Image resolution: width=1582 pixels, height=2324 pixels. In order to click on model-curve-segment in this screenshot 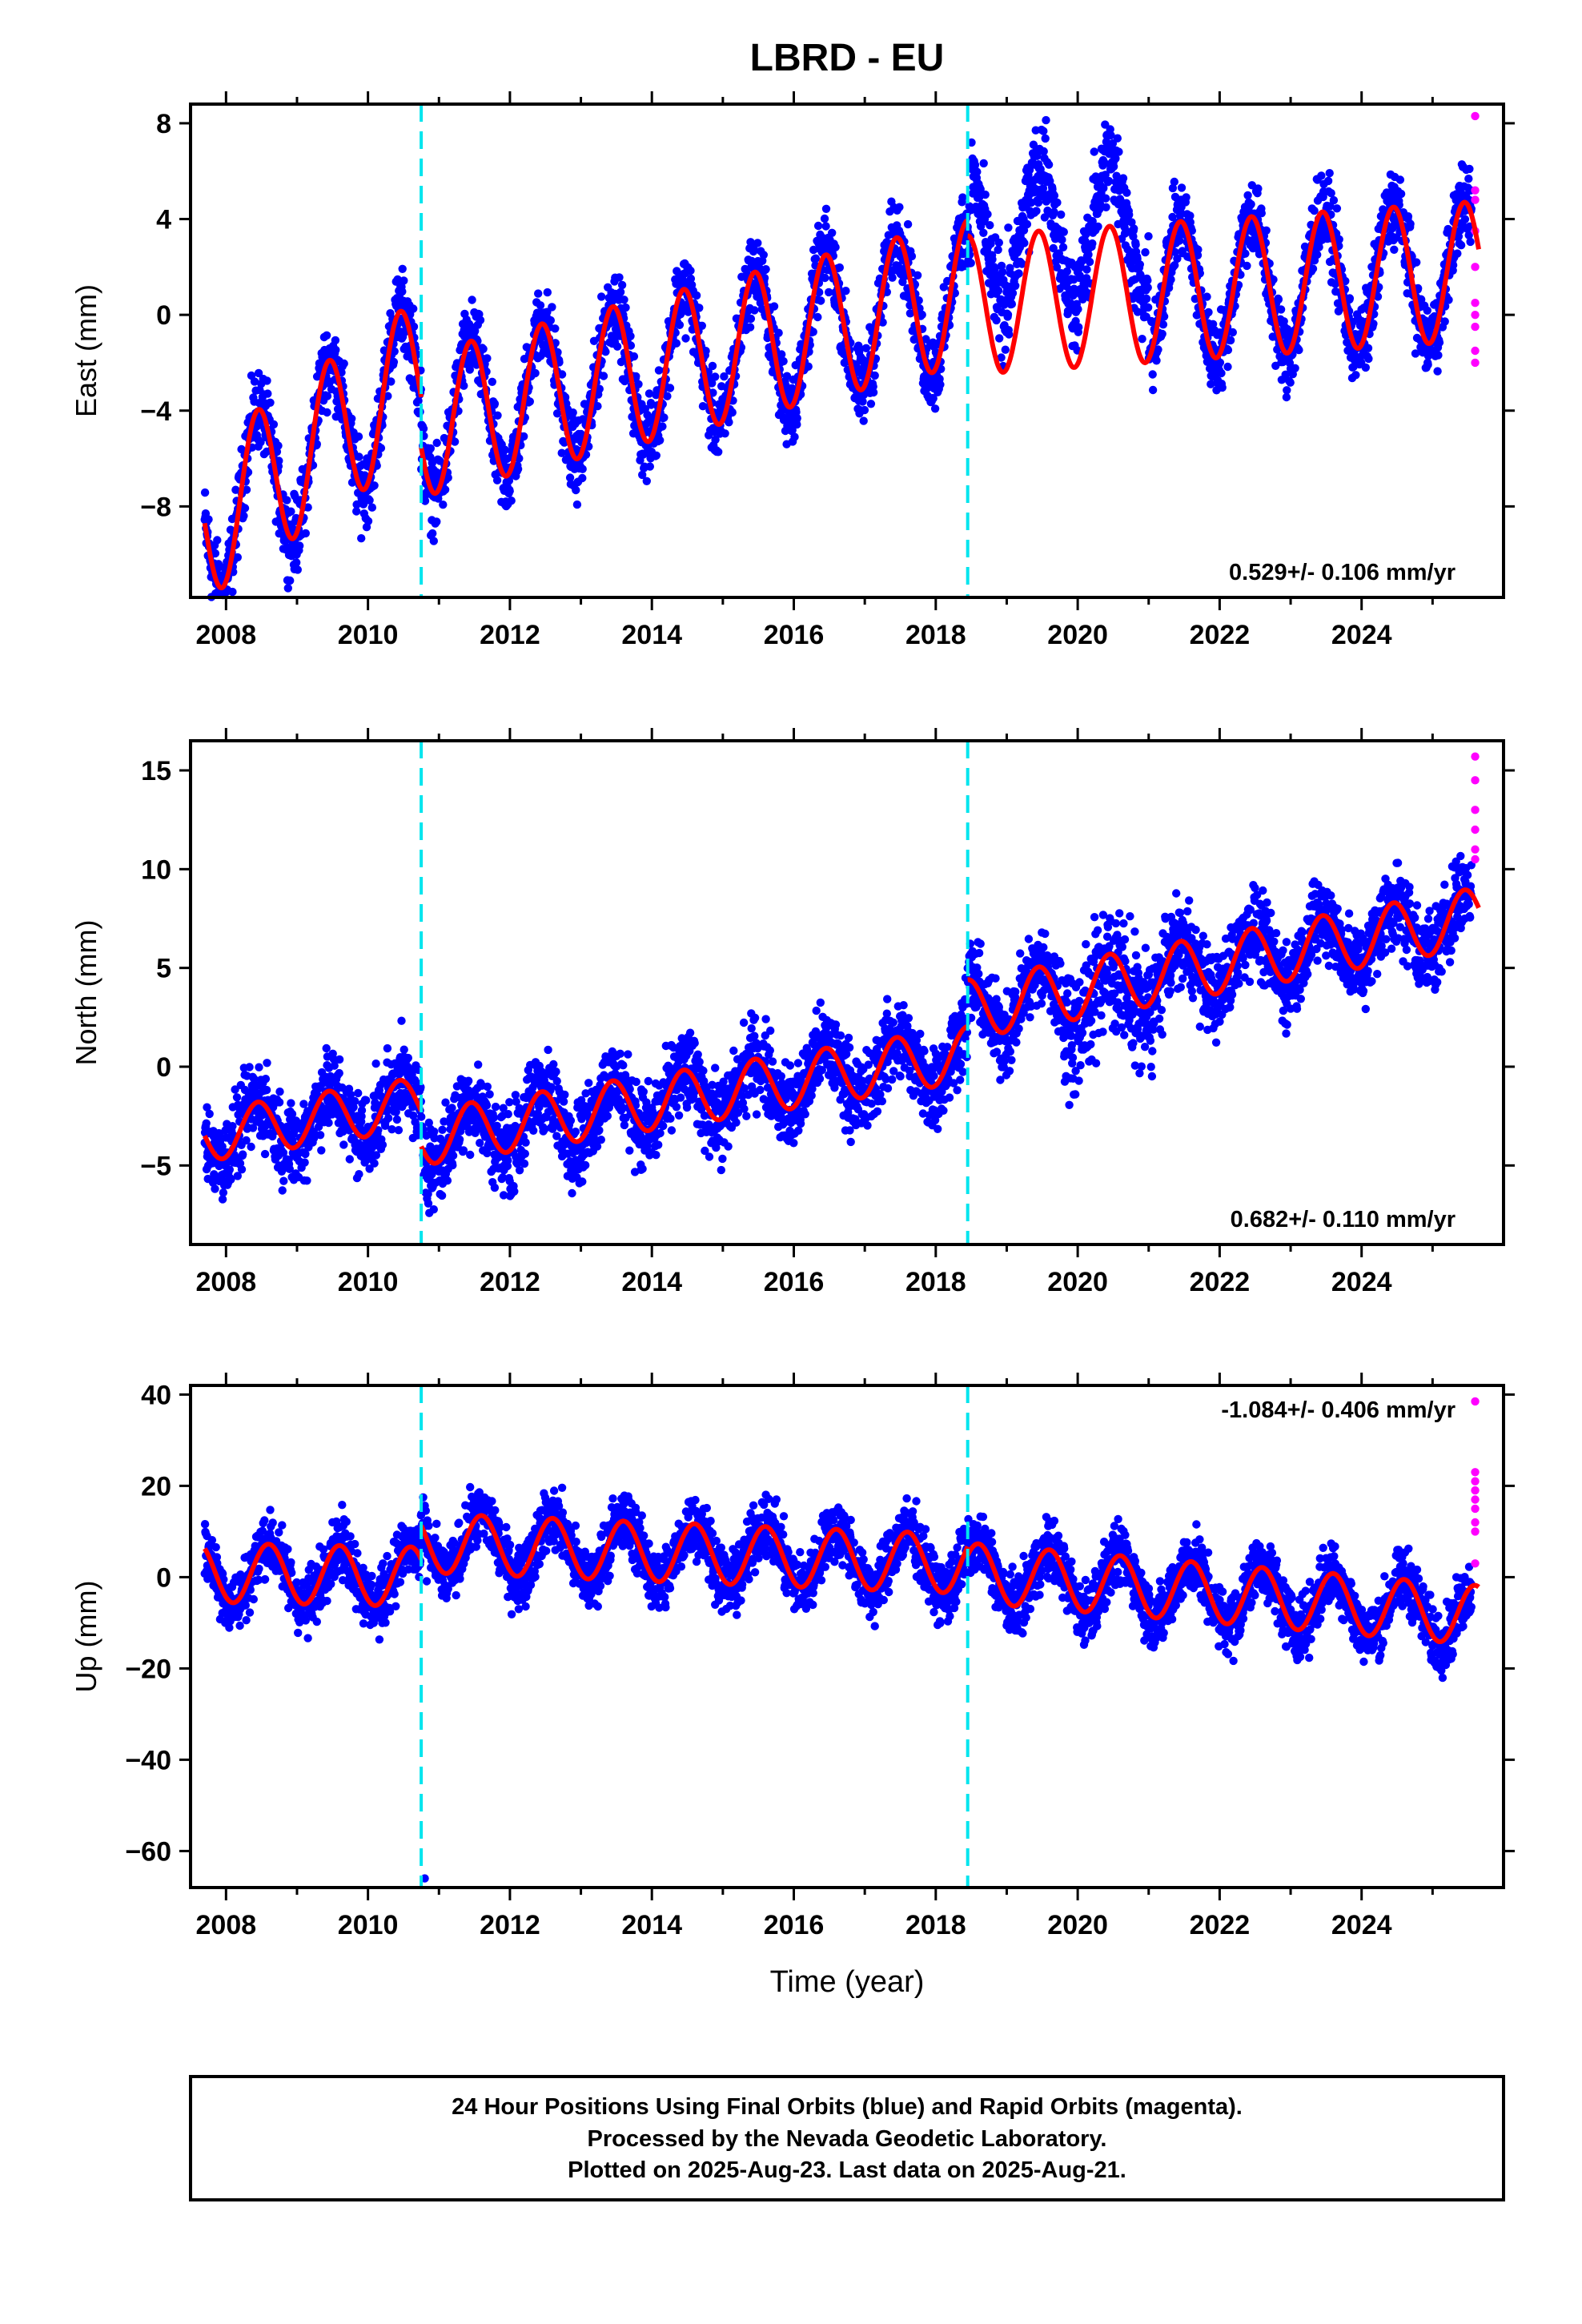, I will do `click(1224, 287)`.